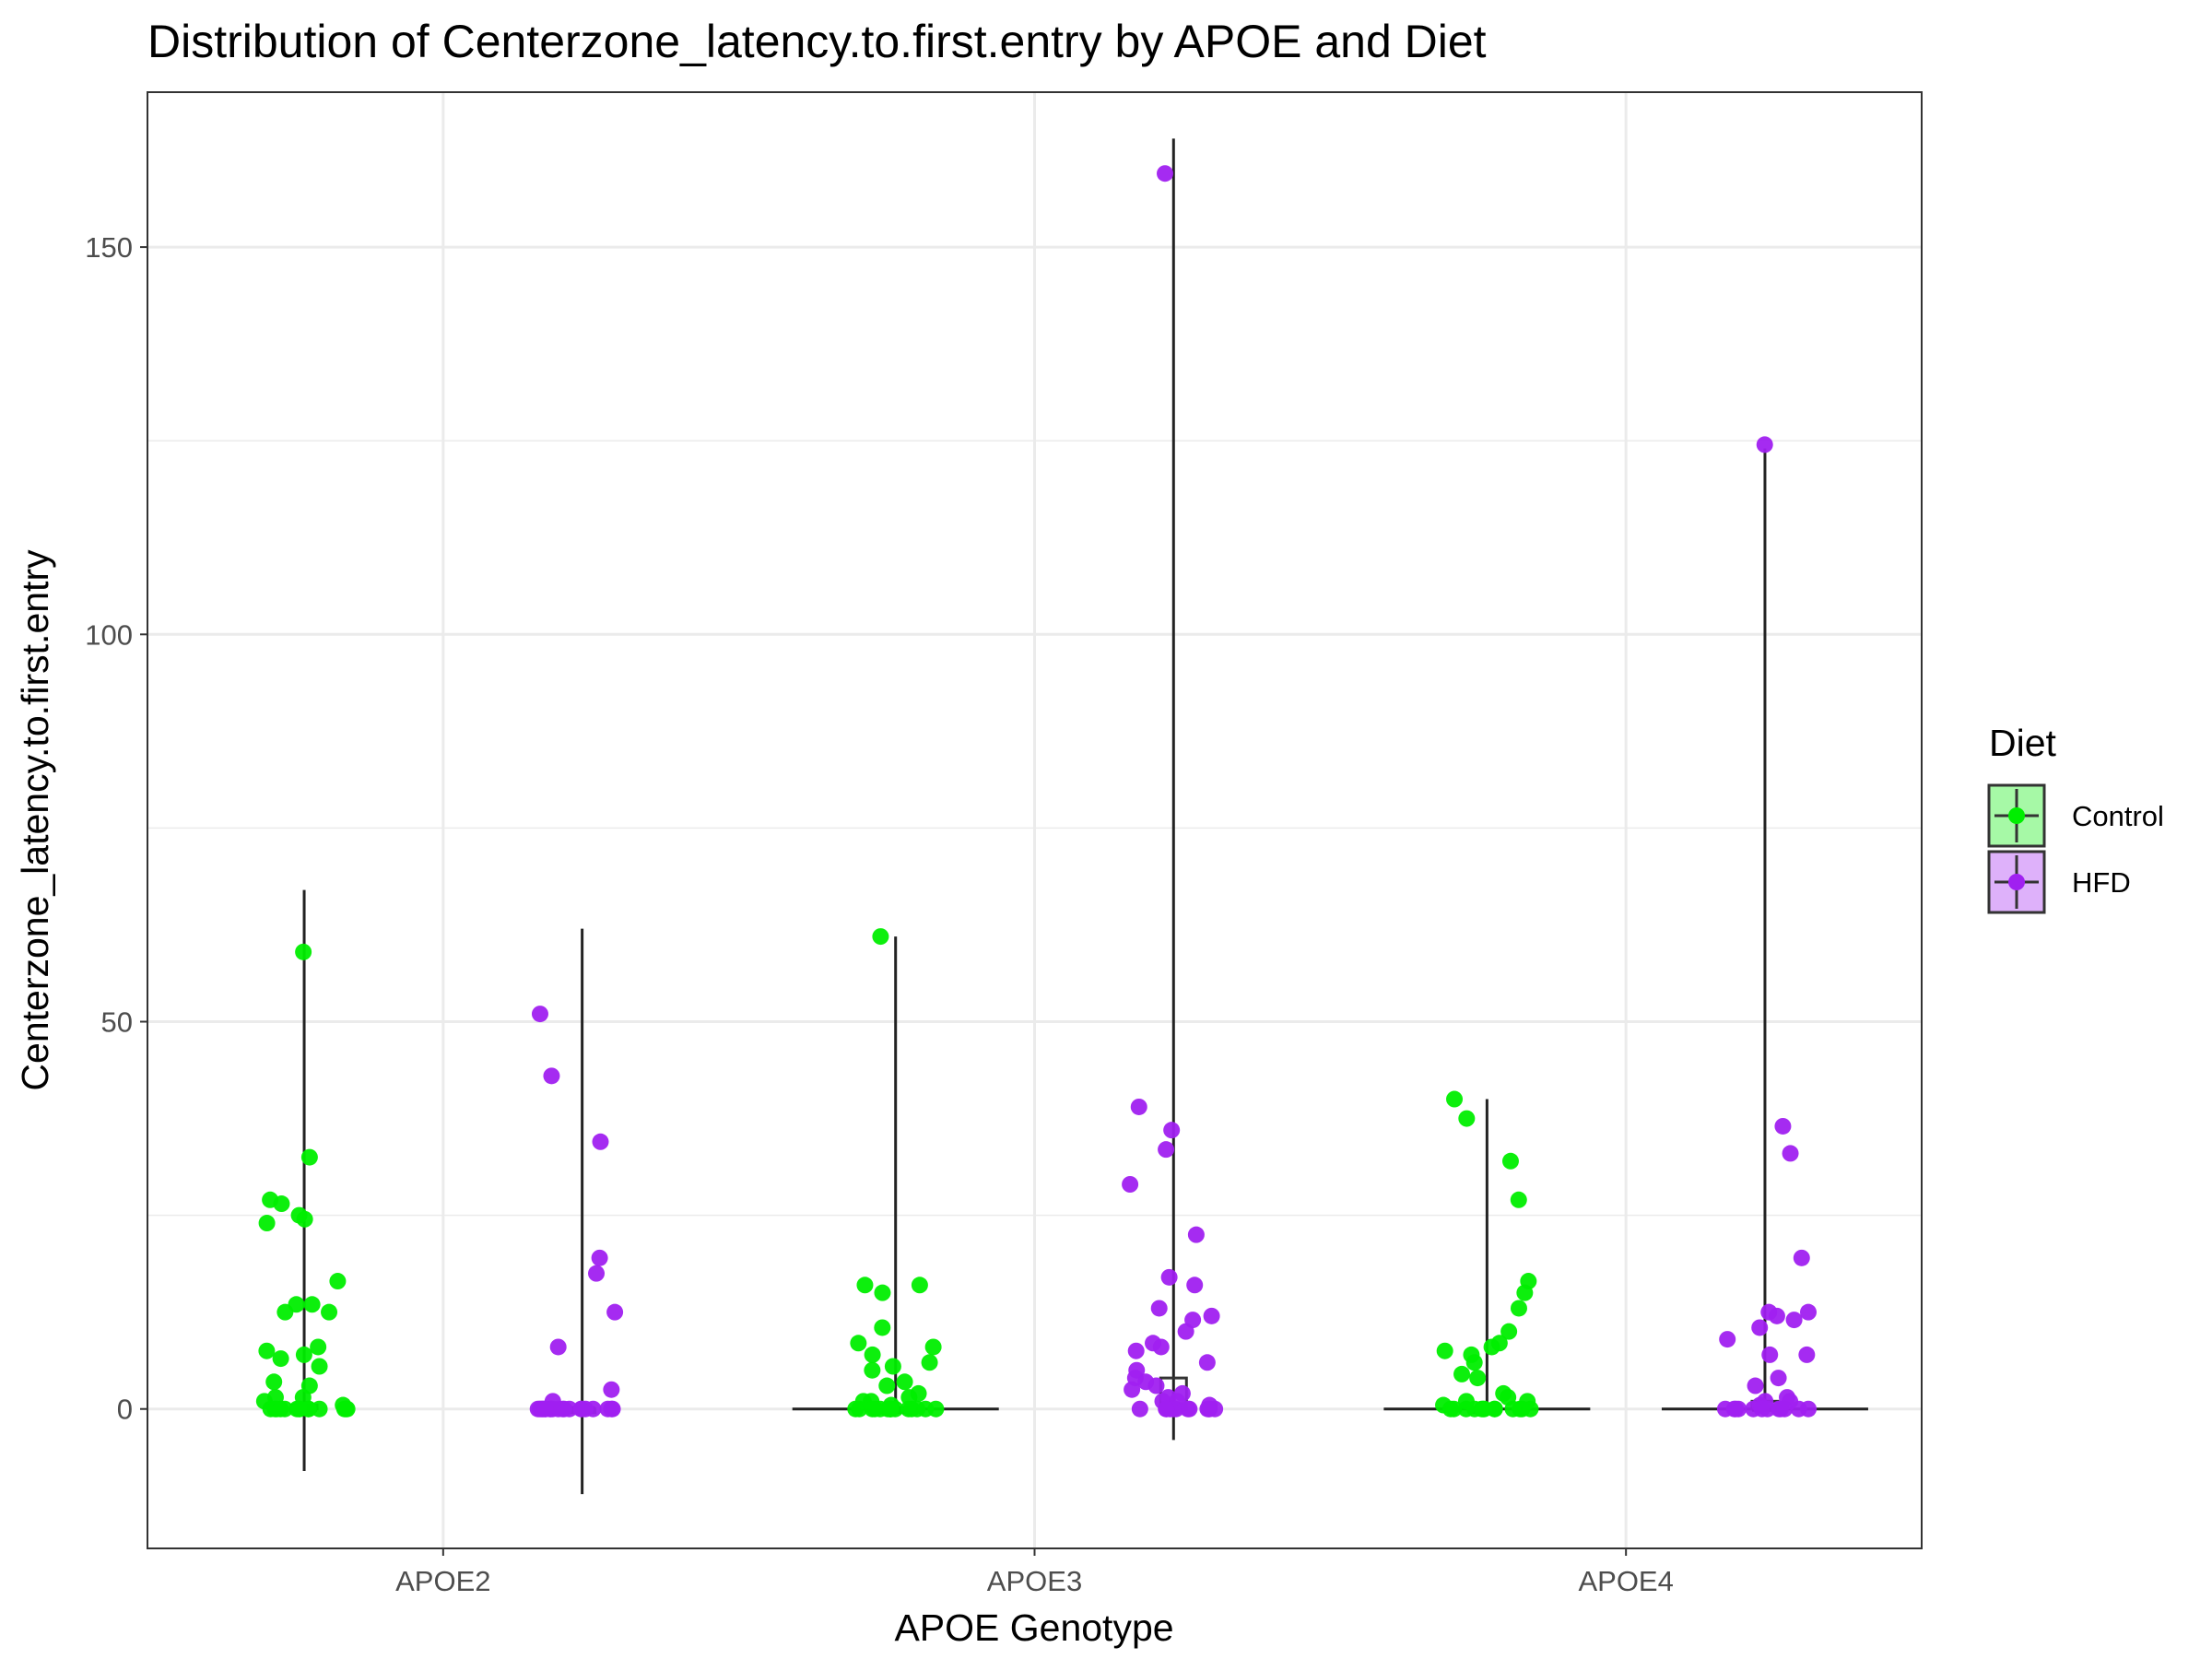  What do you see at coordinates (125, 1410) in the screenshot?
I see `y-tick-label: 0` at bounding box center [125, 1410].